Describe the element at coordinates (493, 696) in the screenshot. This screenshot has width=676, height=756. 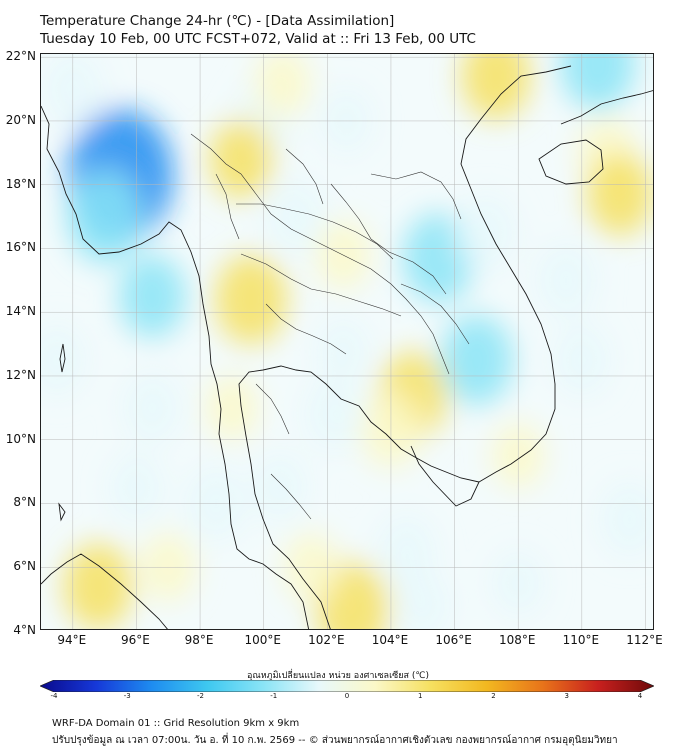
I see `colorbar-tick-6: 2` at that location.